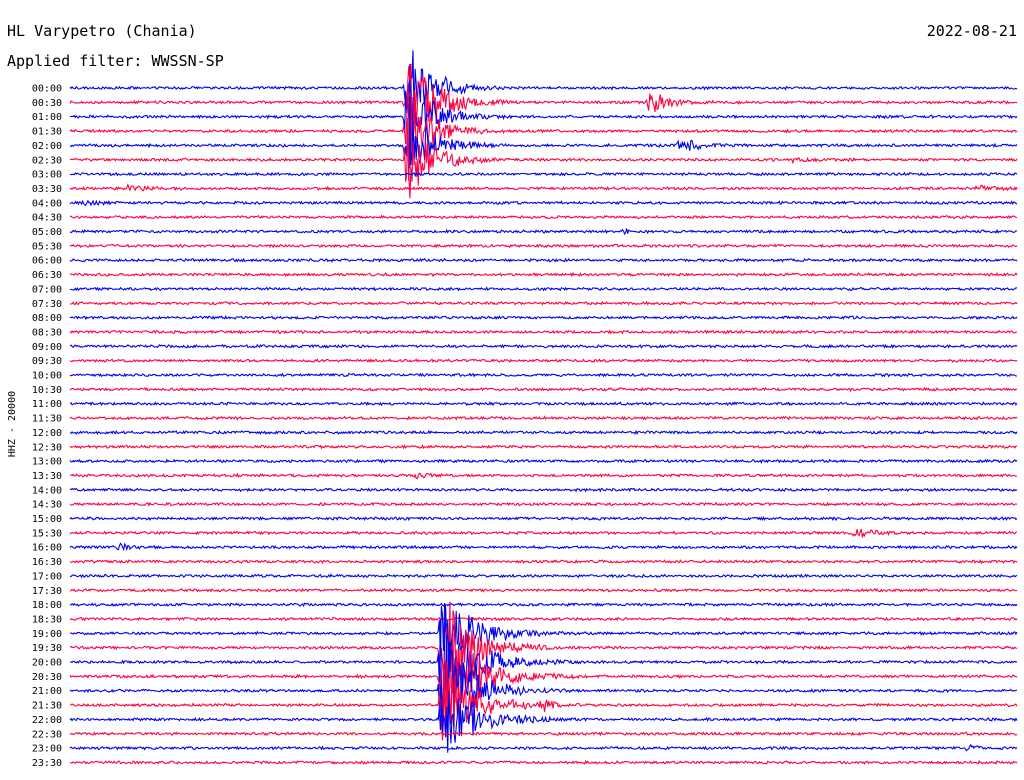 The image size is (1024, 780). What do you see at coordinates (47, 361) in the screenshot?
I see `row-tick-label: 09:30` at bounding box center [47, 361].